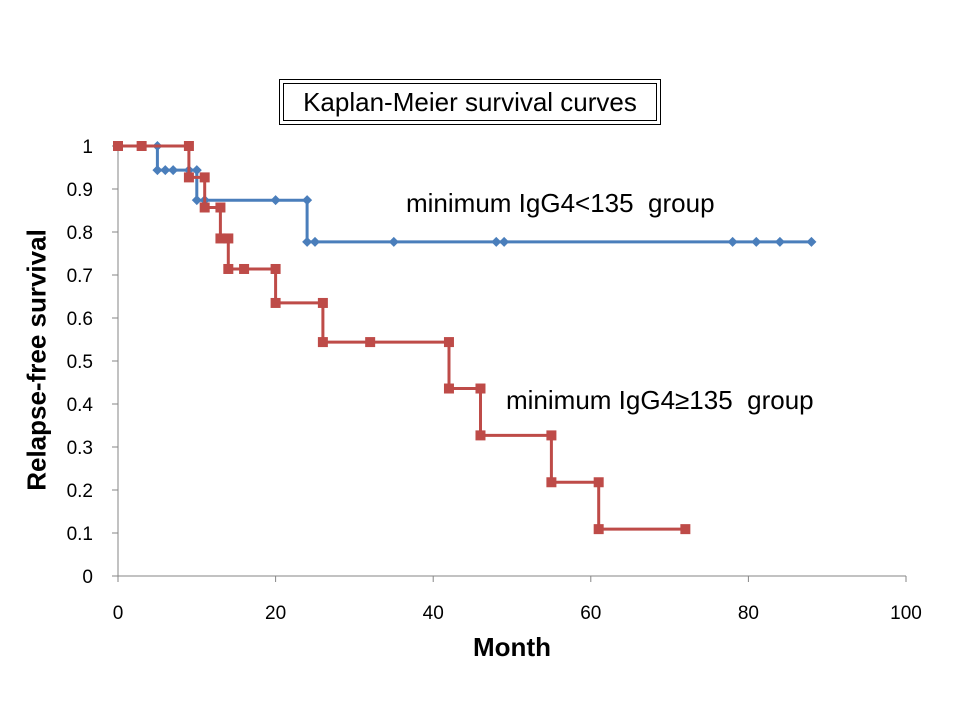 This screenshot has height=720, width=960. Describe the element at coordinates (590, 613) in the screenshot. I see `x-tick-label: 60` at that location.